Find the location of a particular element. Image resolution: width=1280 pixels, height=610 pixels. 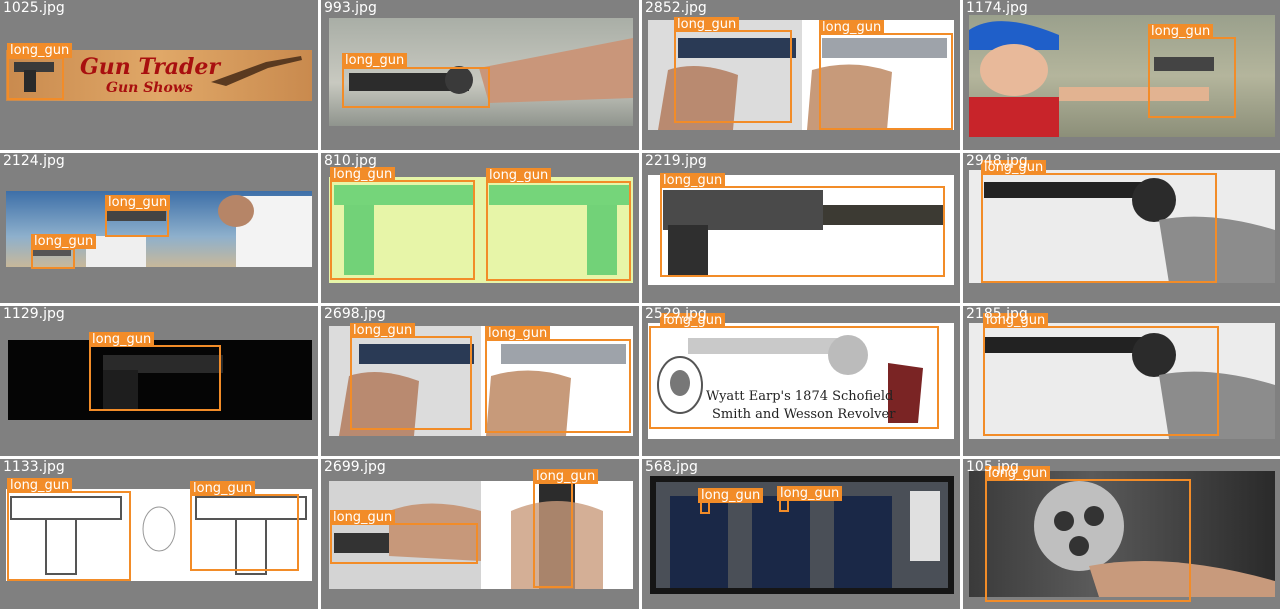

image-filename: 2219.jpg is located at coordinates (676, 161).